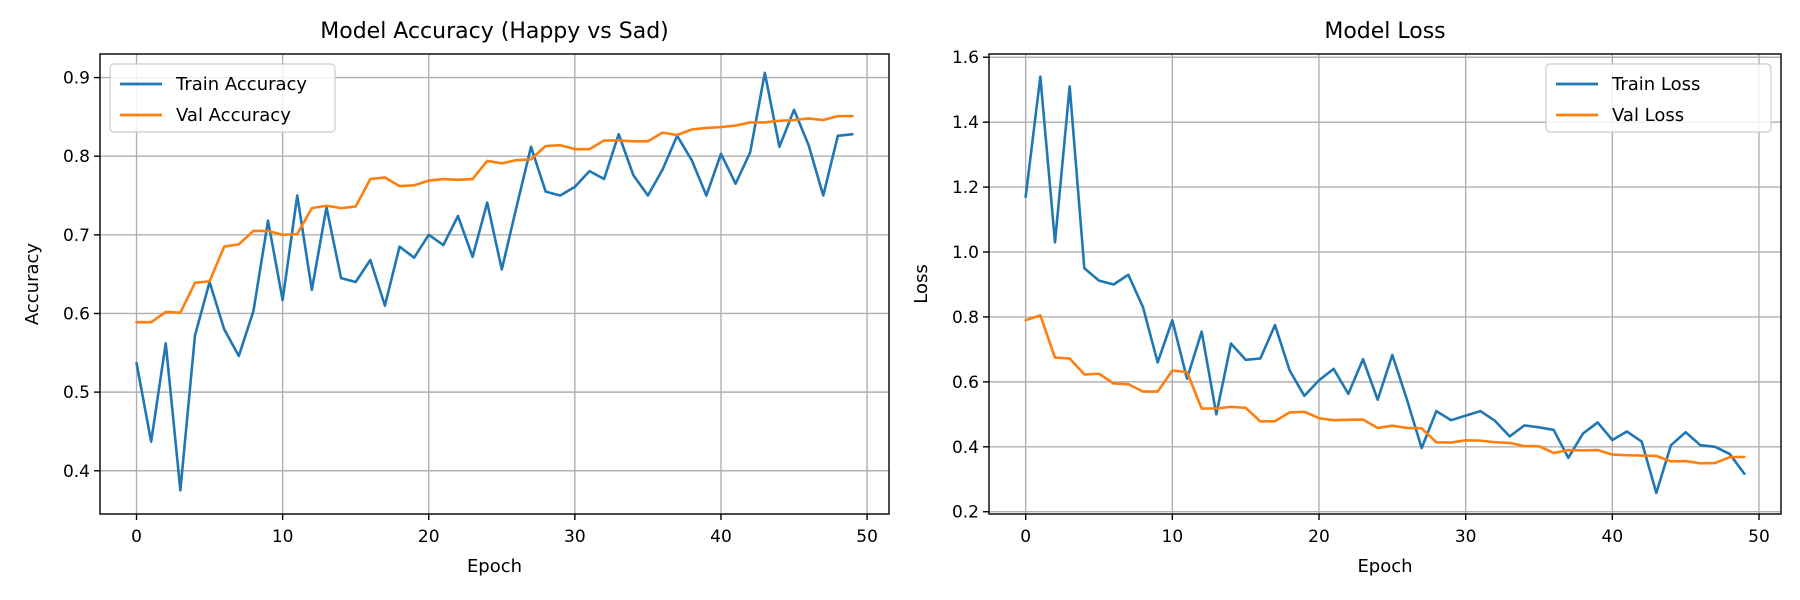 The image size is (1800, 600). What do you see at coordinates (1385, 389) in the screenshot?
I see `series-line-val-loss` at bounding box center [1385, 389].